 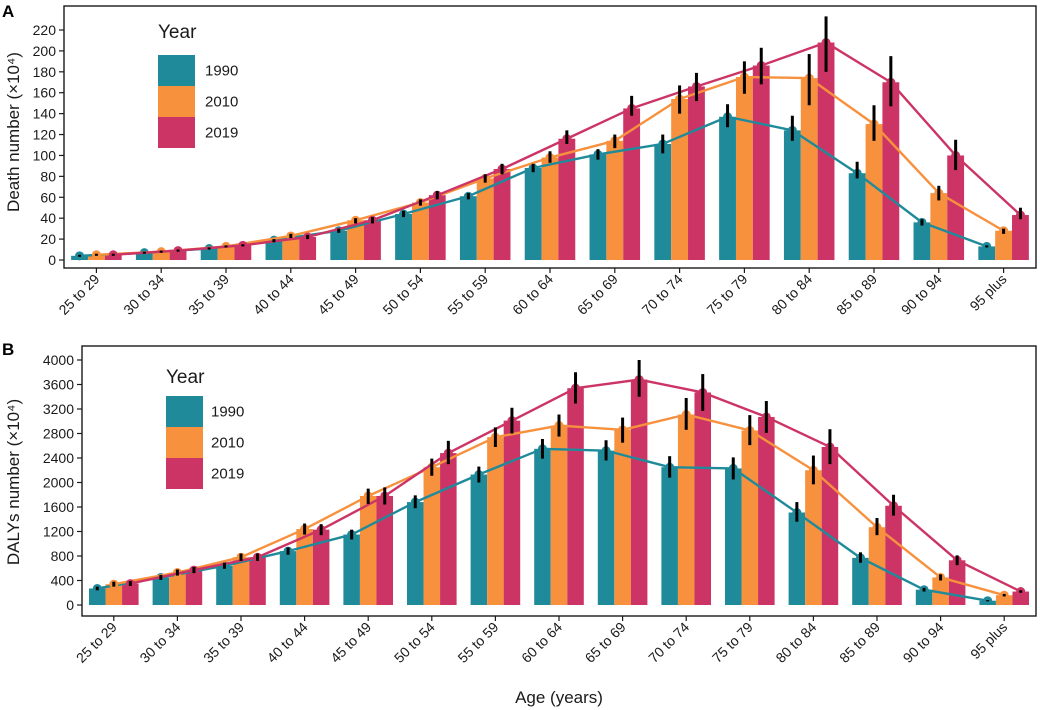 I want to click on panel-b-ylabel: DALYs number (×10⁴), so click(x=13, y=482).